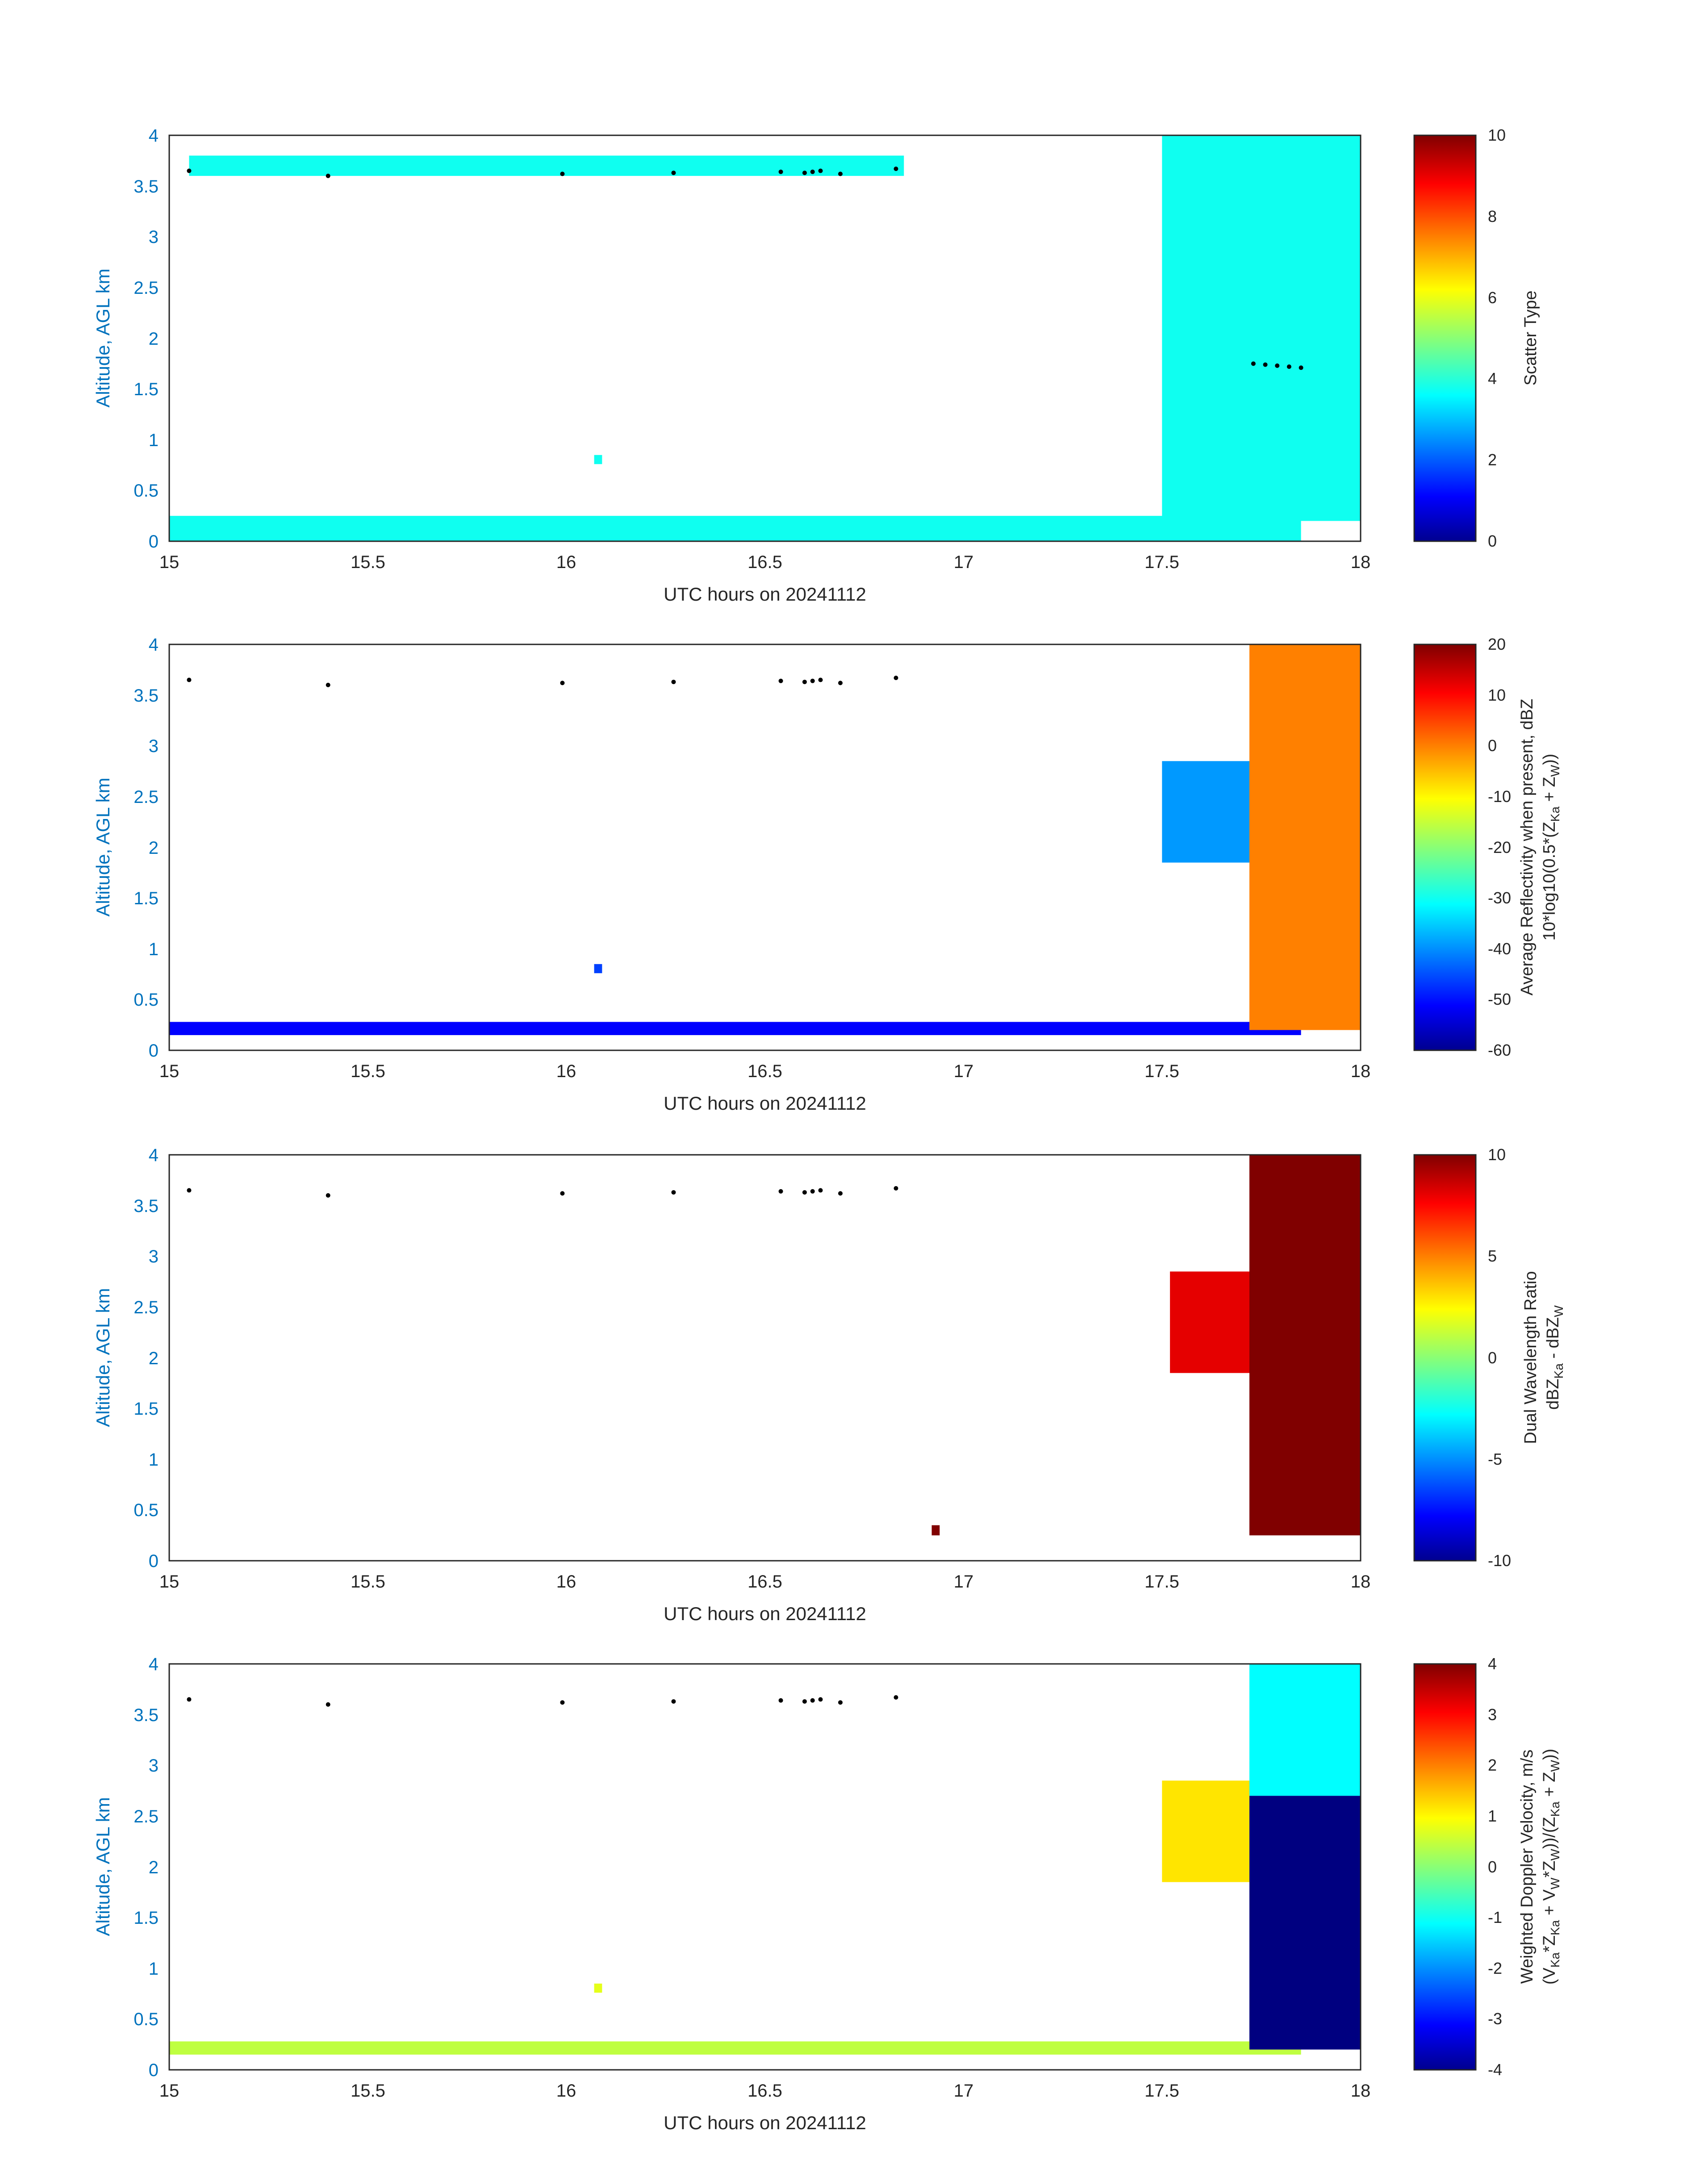  I want to click on colorbar-tick-label: -2, so click(1495, 1968).